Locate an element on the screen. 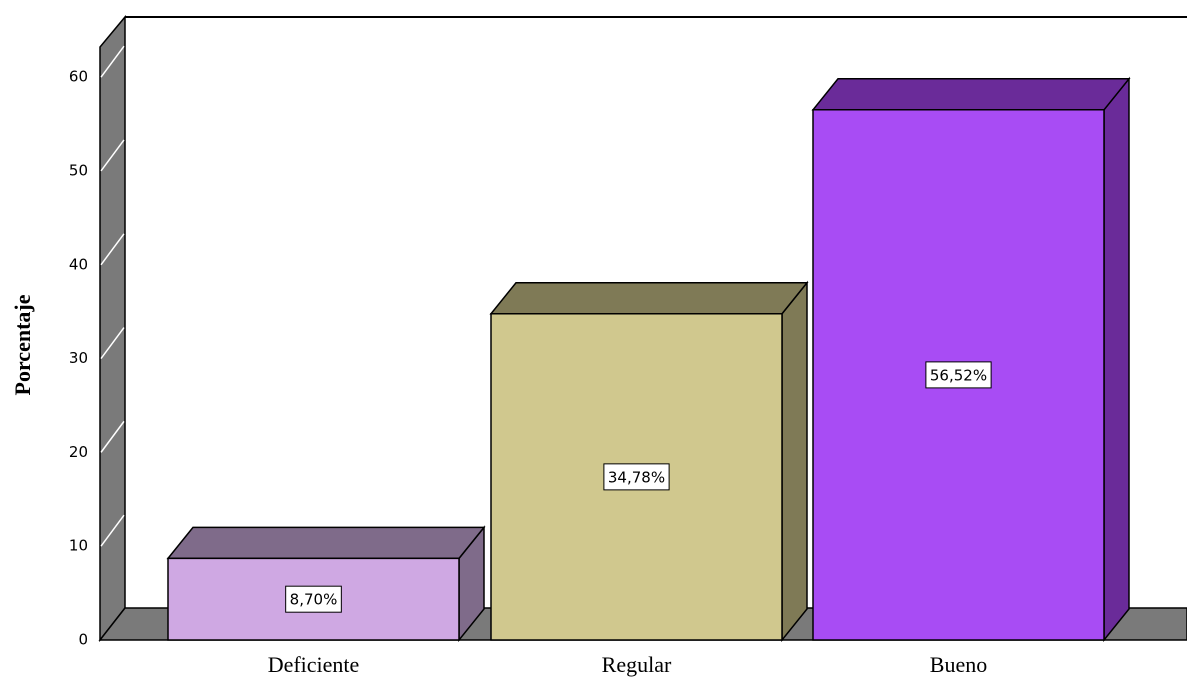 This screenshot has width=1187, height=680. y-tick-label: 0 is located at coordinates (83, 640).